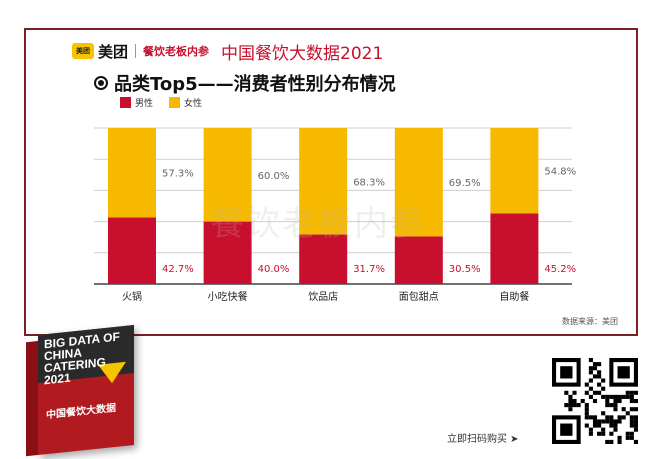  Describe the element at coordinates (113, 51) in the screenshot. I see `meituan-logo-text: 美团` at that location.